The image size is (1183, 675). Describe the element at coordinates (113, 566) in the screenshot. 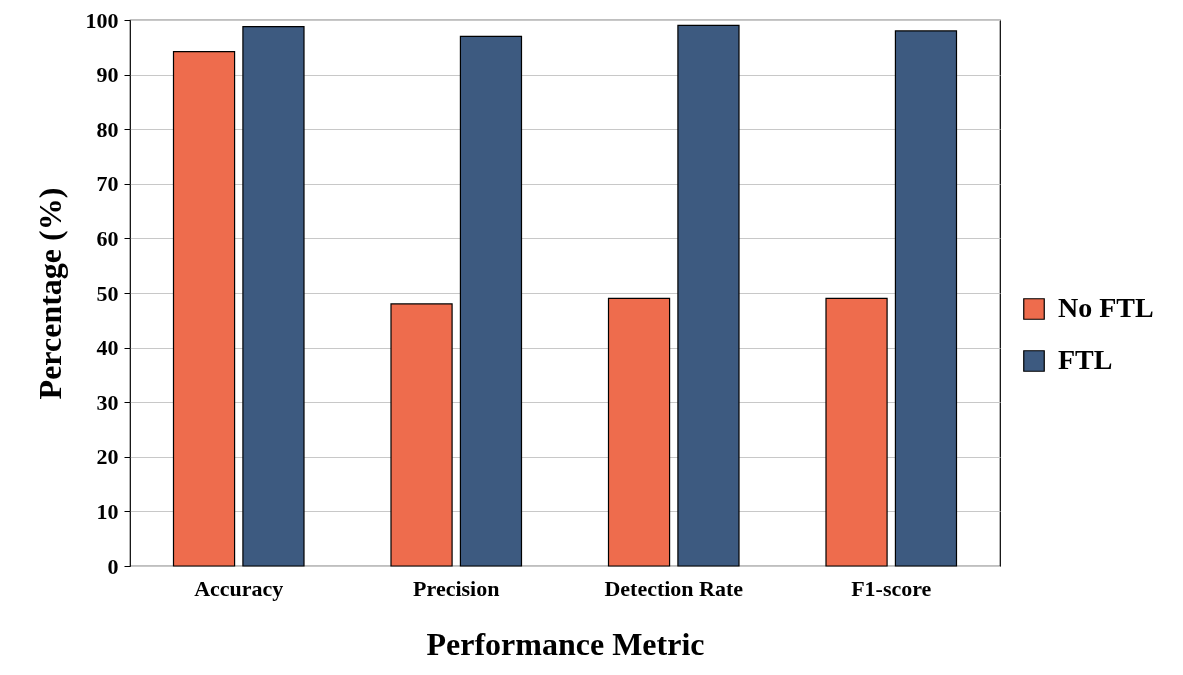

I see `y-tick-label: 0` at that location.